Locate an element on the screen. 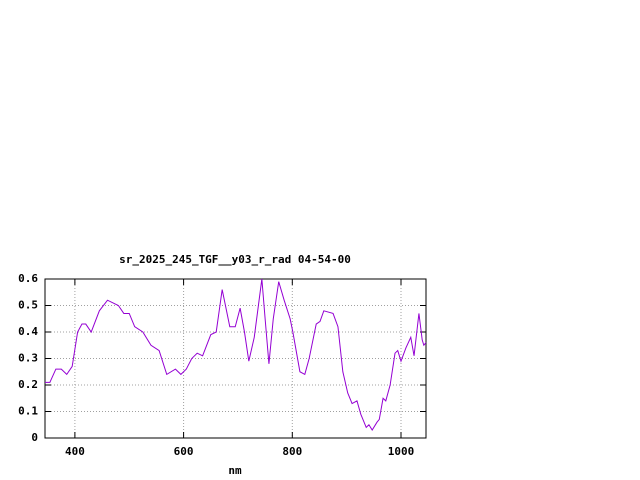 This screenshot has width=640, height=480. y-tick-label: 0.5 is located at coordinates (28, 305).